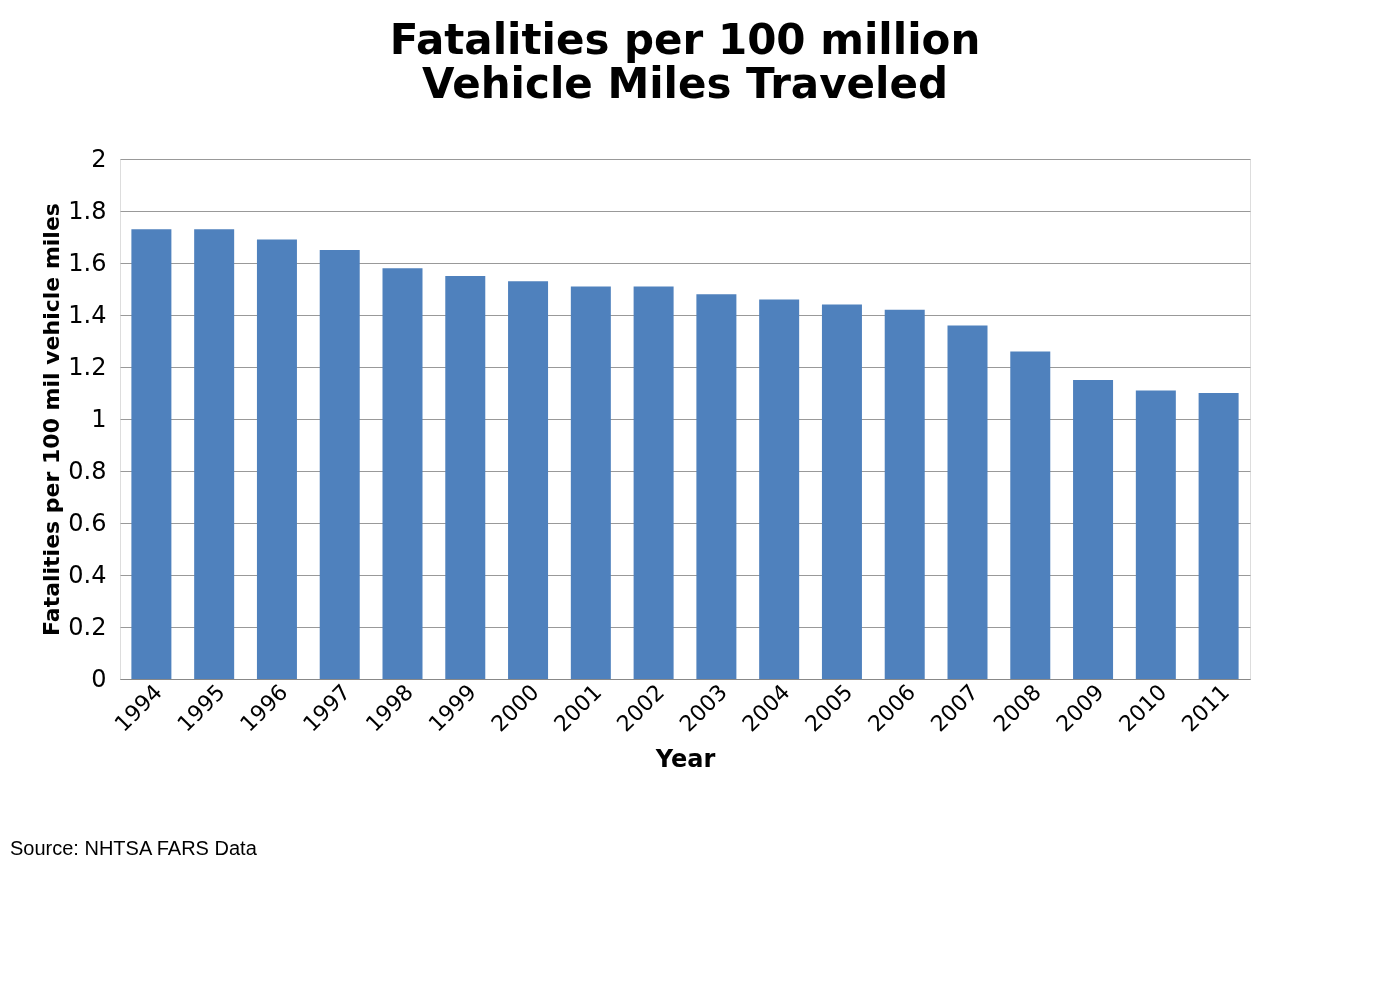  Describe the element at coordinates (87, 470) in the screenshot. I see `y-tick-label: 0.8` at that location.